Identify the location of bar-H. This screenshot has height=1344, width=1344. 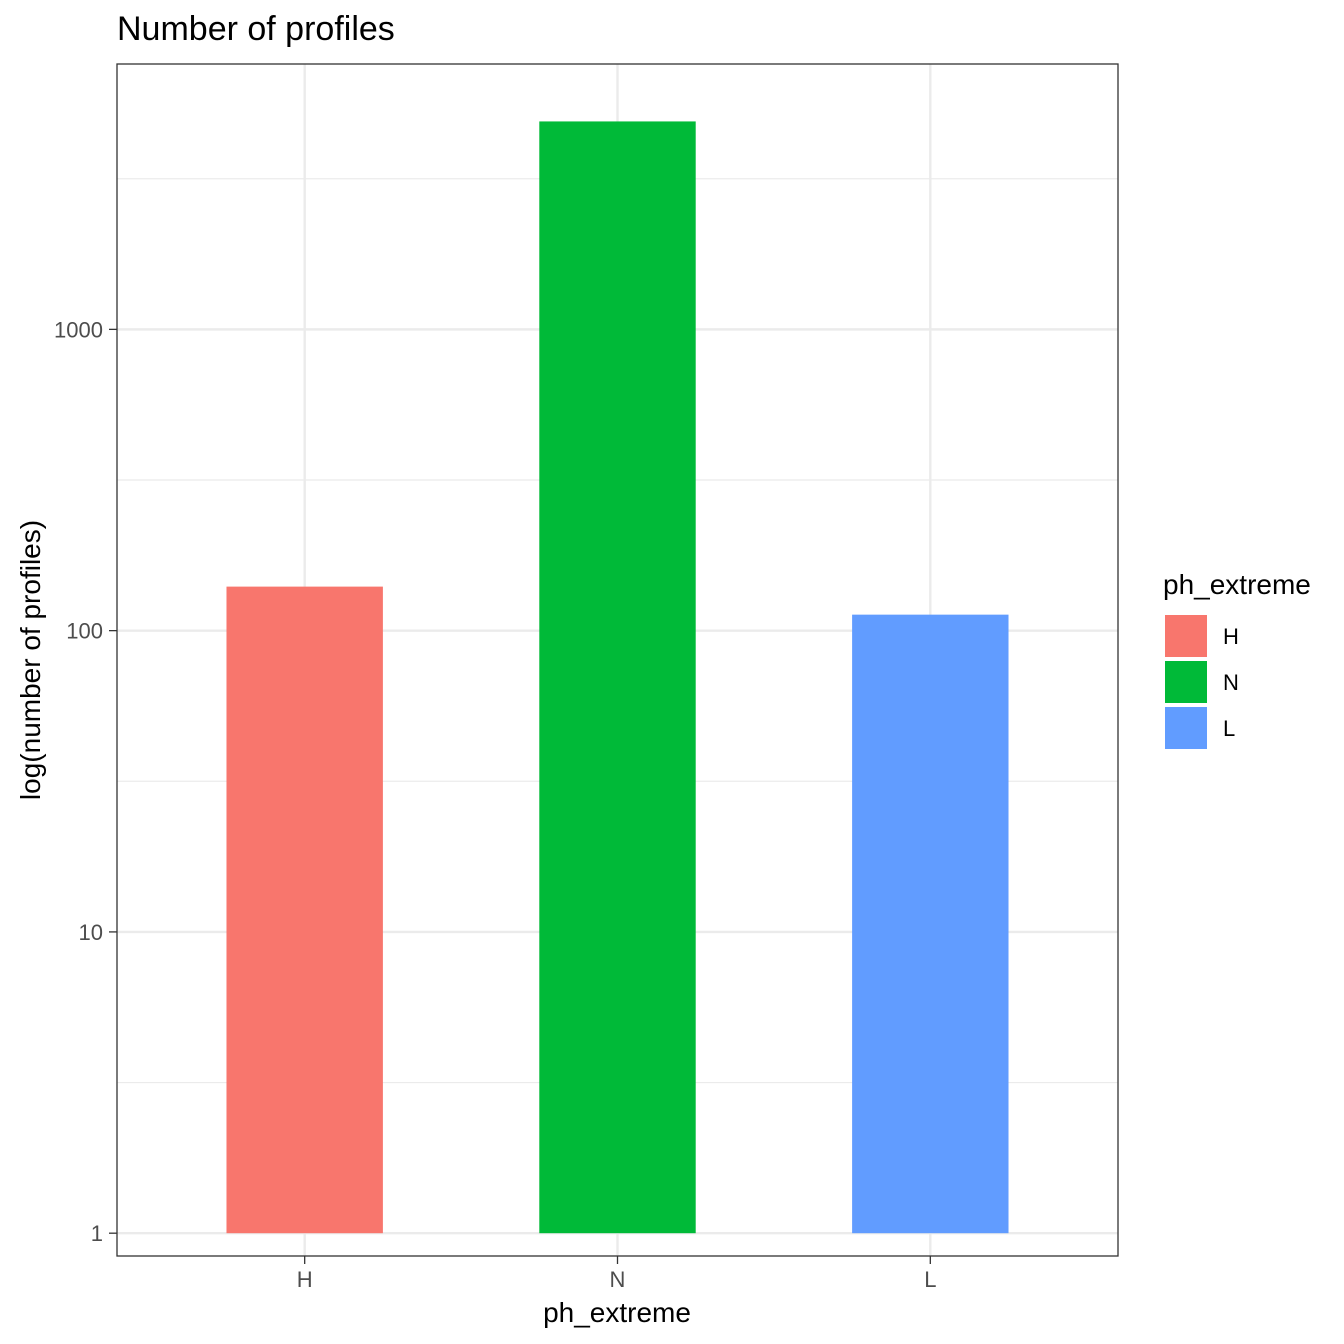
(304, 910).